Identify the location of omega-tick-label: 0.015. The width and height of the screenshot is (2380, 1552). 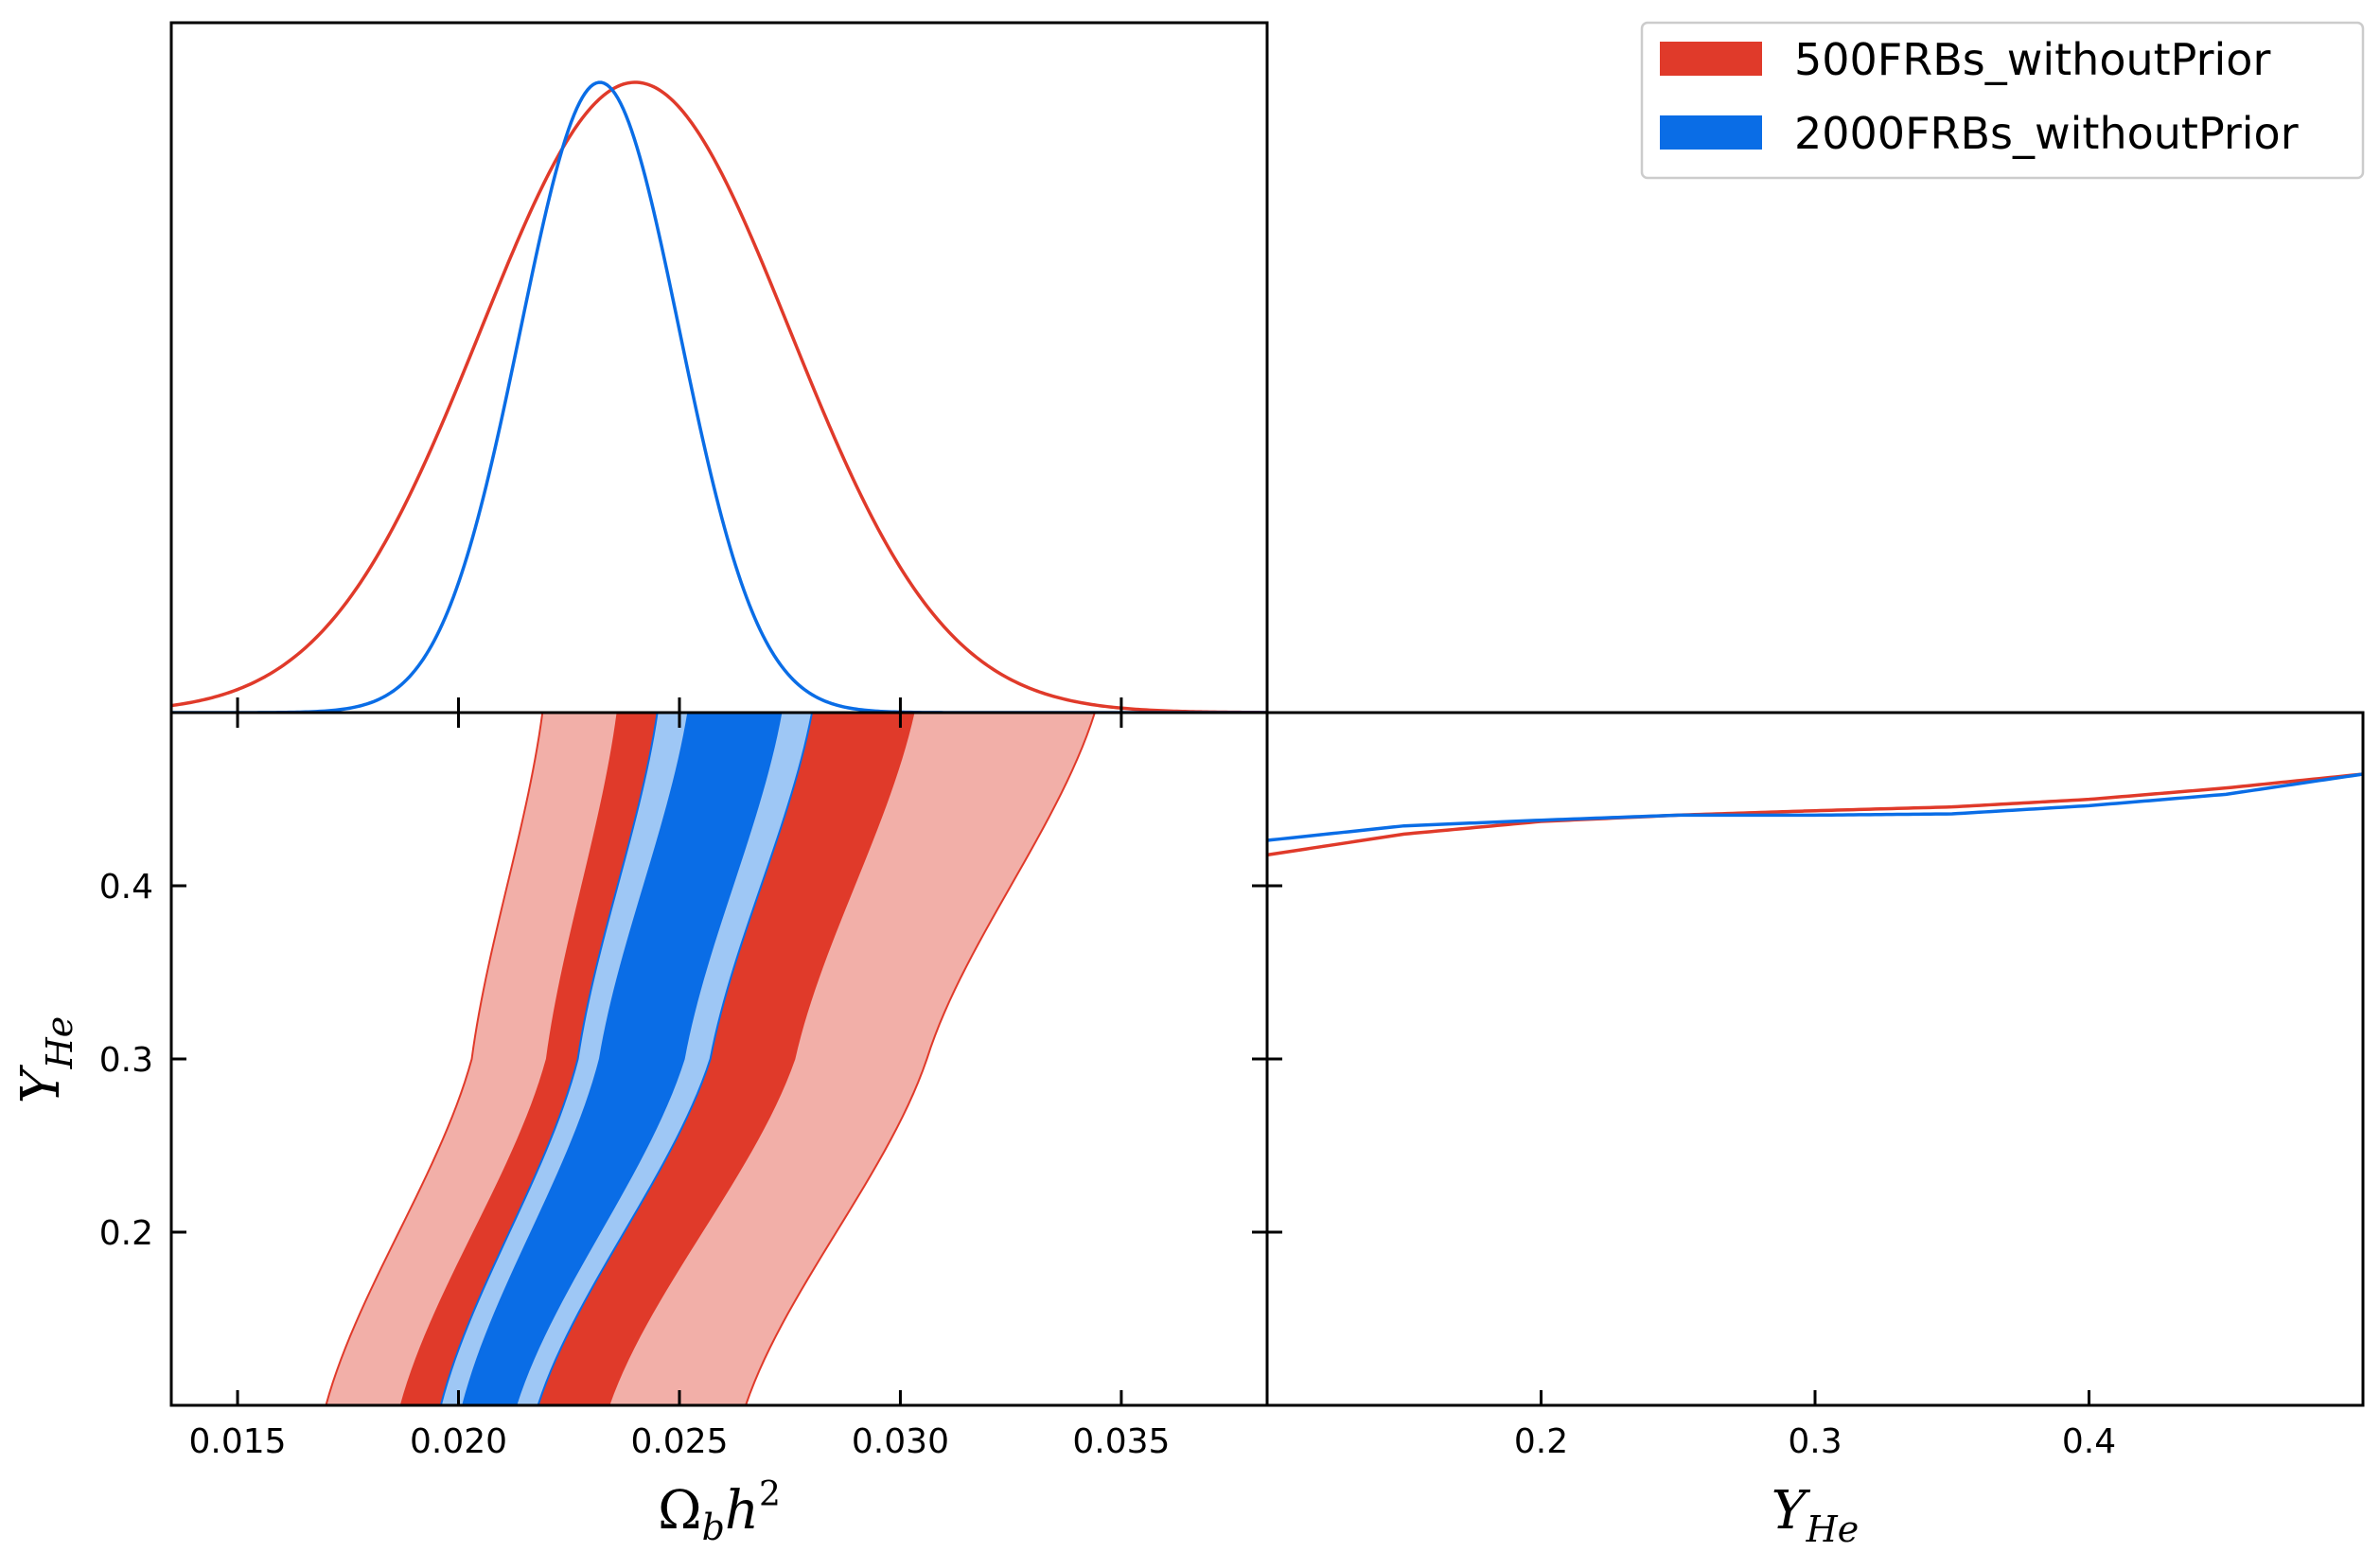
(238, 1441).